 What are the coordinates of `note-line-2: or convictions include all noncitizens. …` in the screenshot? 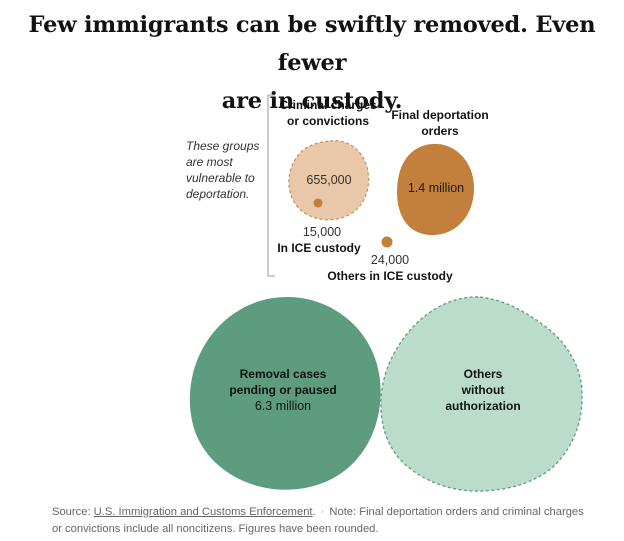 It's located at (215, 529).